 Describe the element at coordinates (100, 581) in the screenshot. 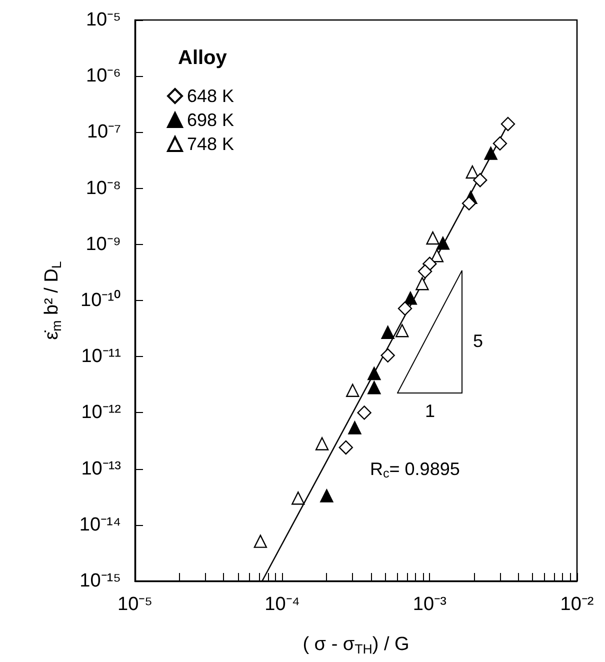

I see `y-tick-label: 10⁻¹⁵` at that location.